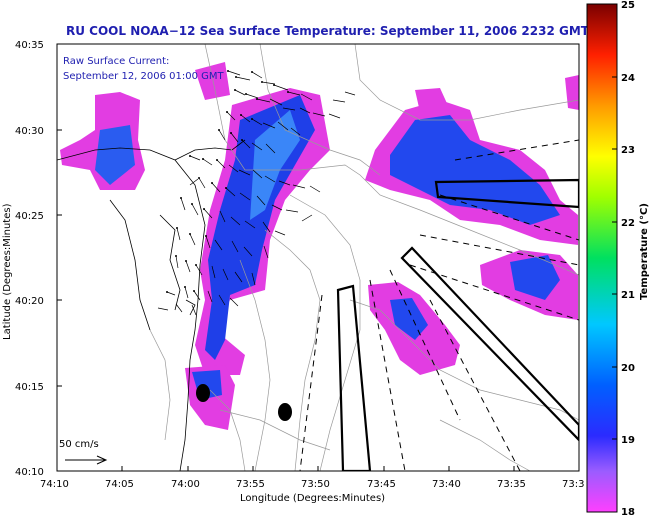 This screenshot has width=651, height=518. Describe the element at coordinates (475, 170) in the screenshot. I see `sst-patch-east-core` at that location.